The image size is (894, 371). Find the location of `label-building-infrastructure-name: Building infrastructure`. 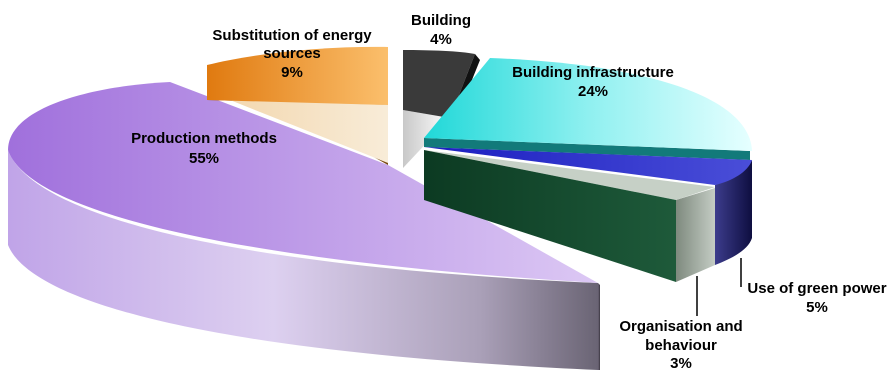

label-building-infrastructure-name: Building infrastructure is located at coordinates (593, 72).